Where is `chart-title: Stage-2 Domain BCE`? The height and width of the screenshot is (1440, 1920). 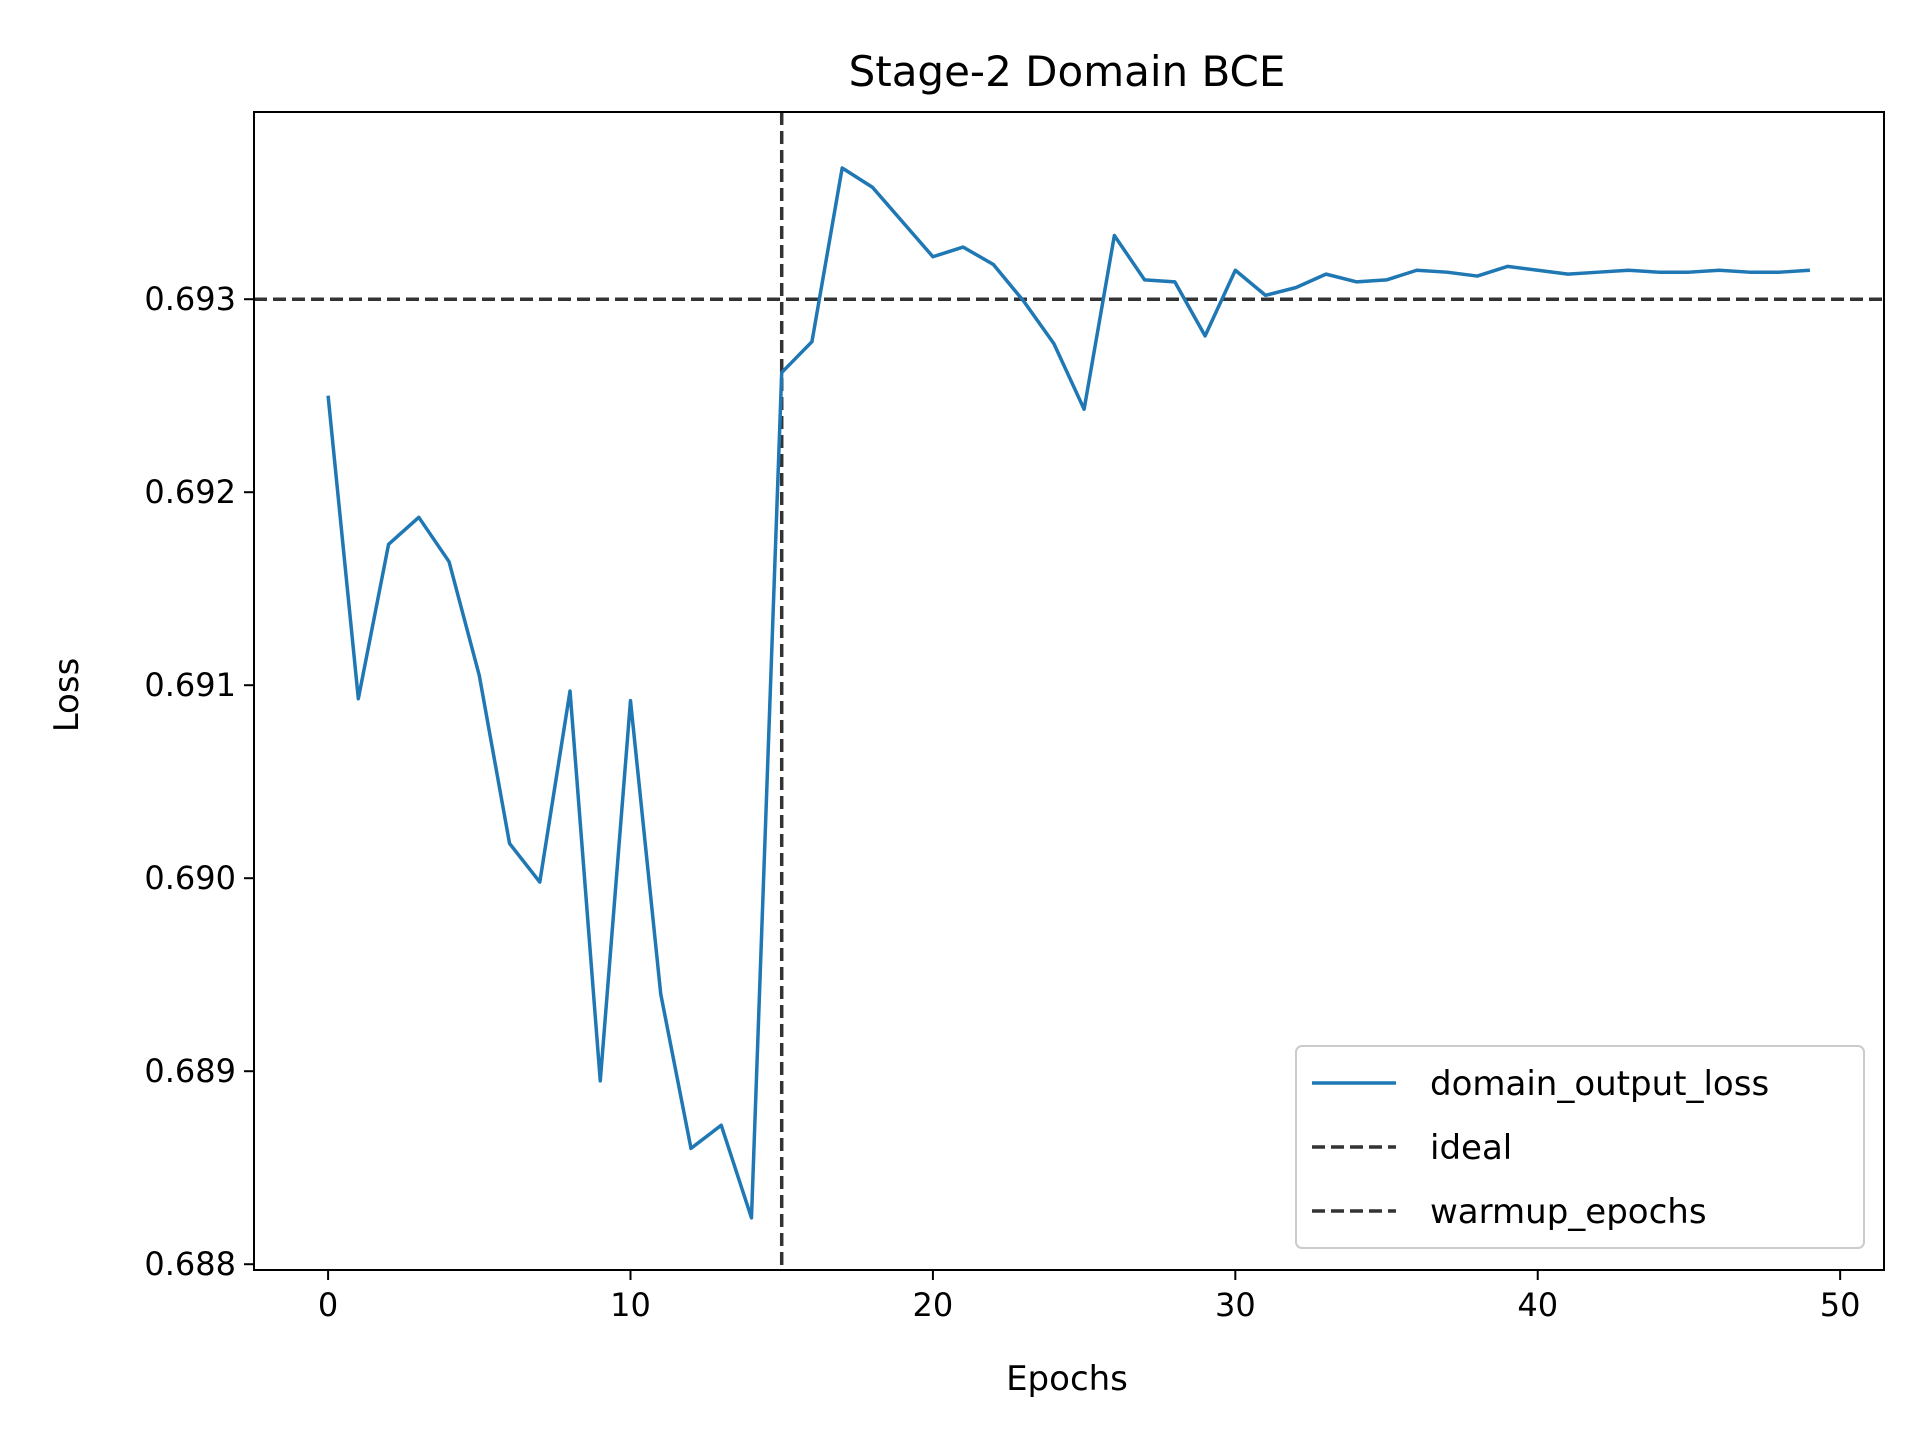 chart-title: Stage-2 Domain BCE is located at coordinates (1067, 71).